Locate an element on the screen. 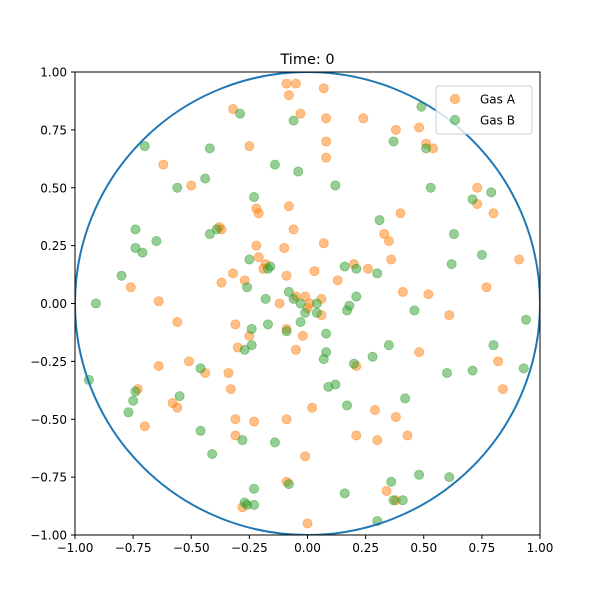 The image size is (600, 600). legend: Gas A Gas B is located at coordinates (484, 110).